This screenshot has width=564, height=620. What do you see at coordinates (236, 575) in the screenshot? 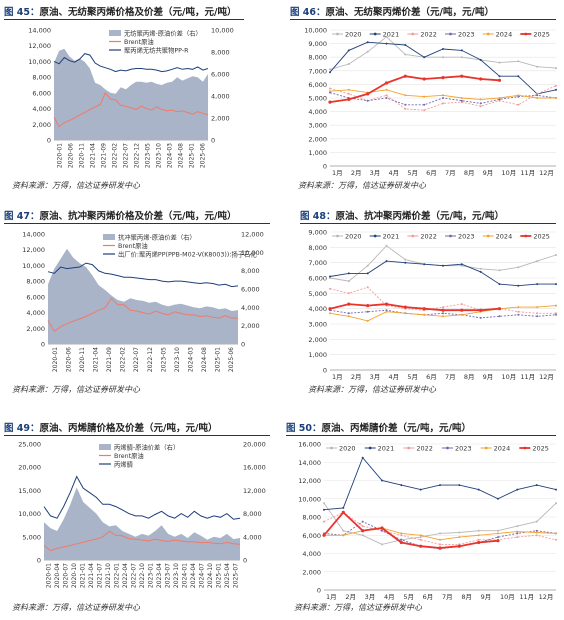
I see `x-tick-label: 2025-07` at bounding box center [236, 575].